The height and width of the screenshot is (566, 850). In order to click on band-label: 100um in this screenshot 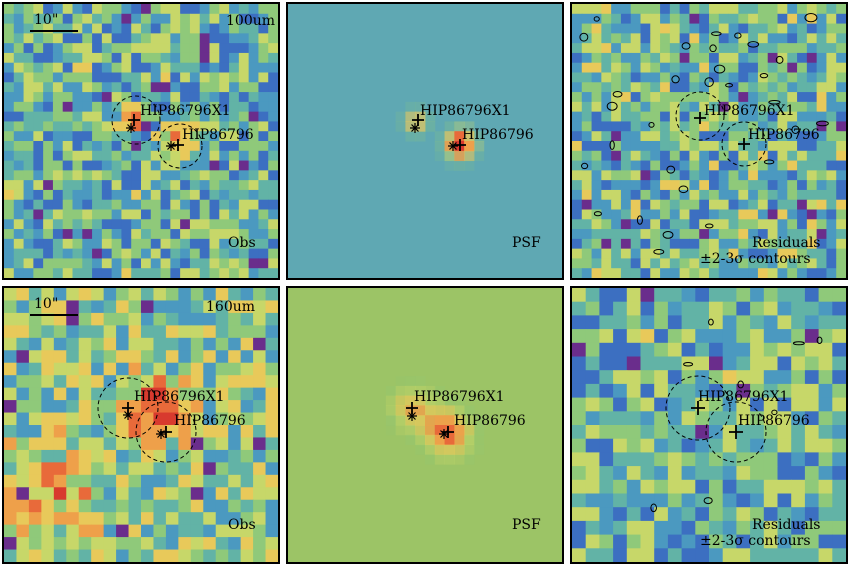, I will do `click(251, 21)`.